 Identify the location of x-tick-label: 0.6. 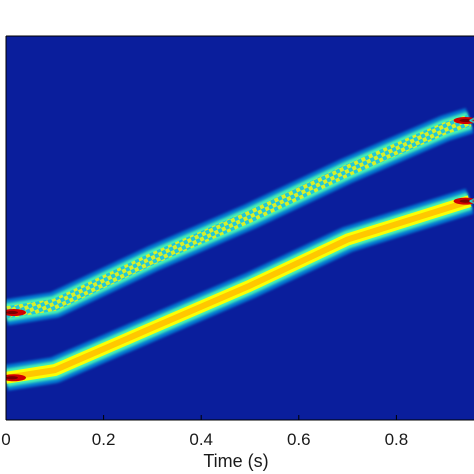
(299, 439).